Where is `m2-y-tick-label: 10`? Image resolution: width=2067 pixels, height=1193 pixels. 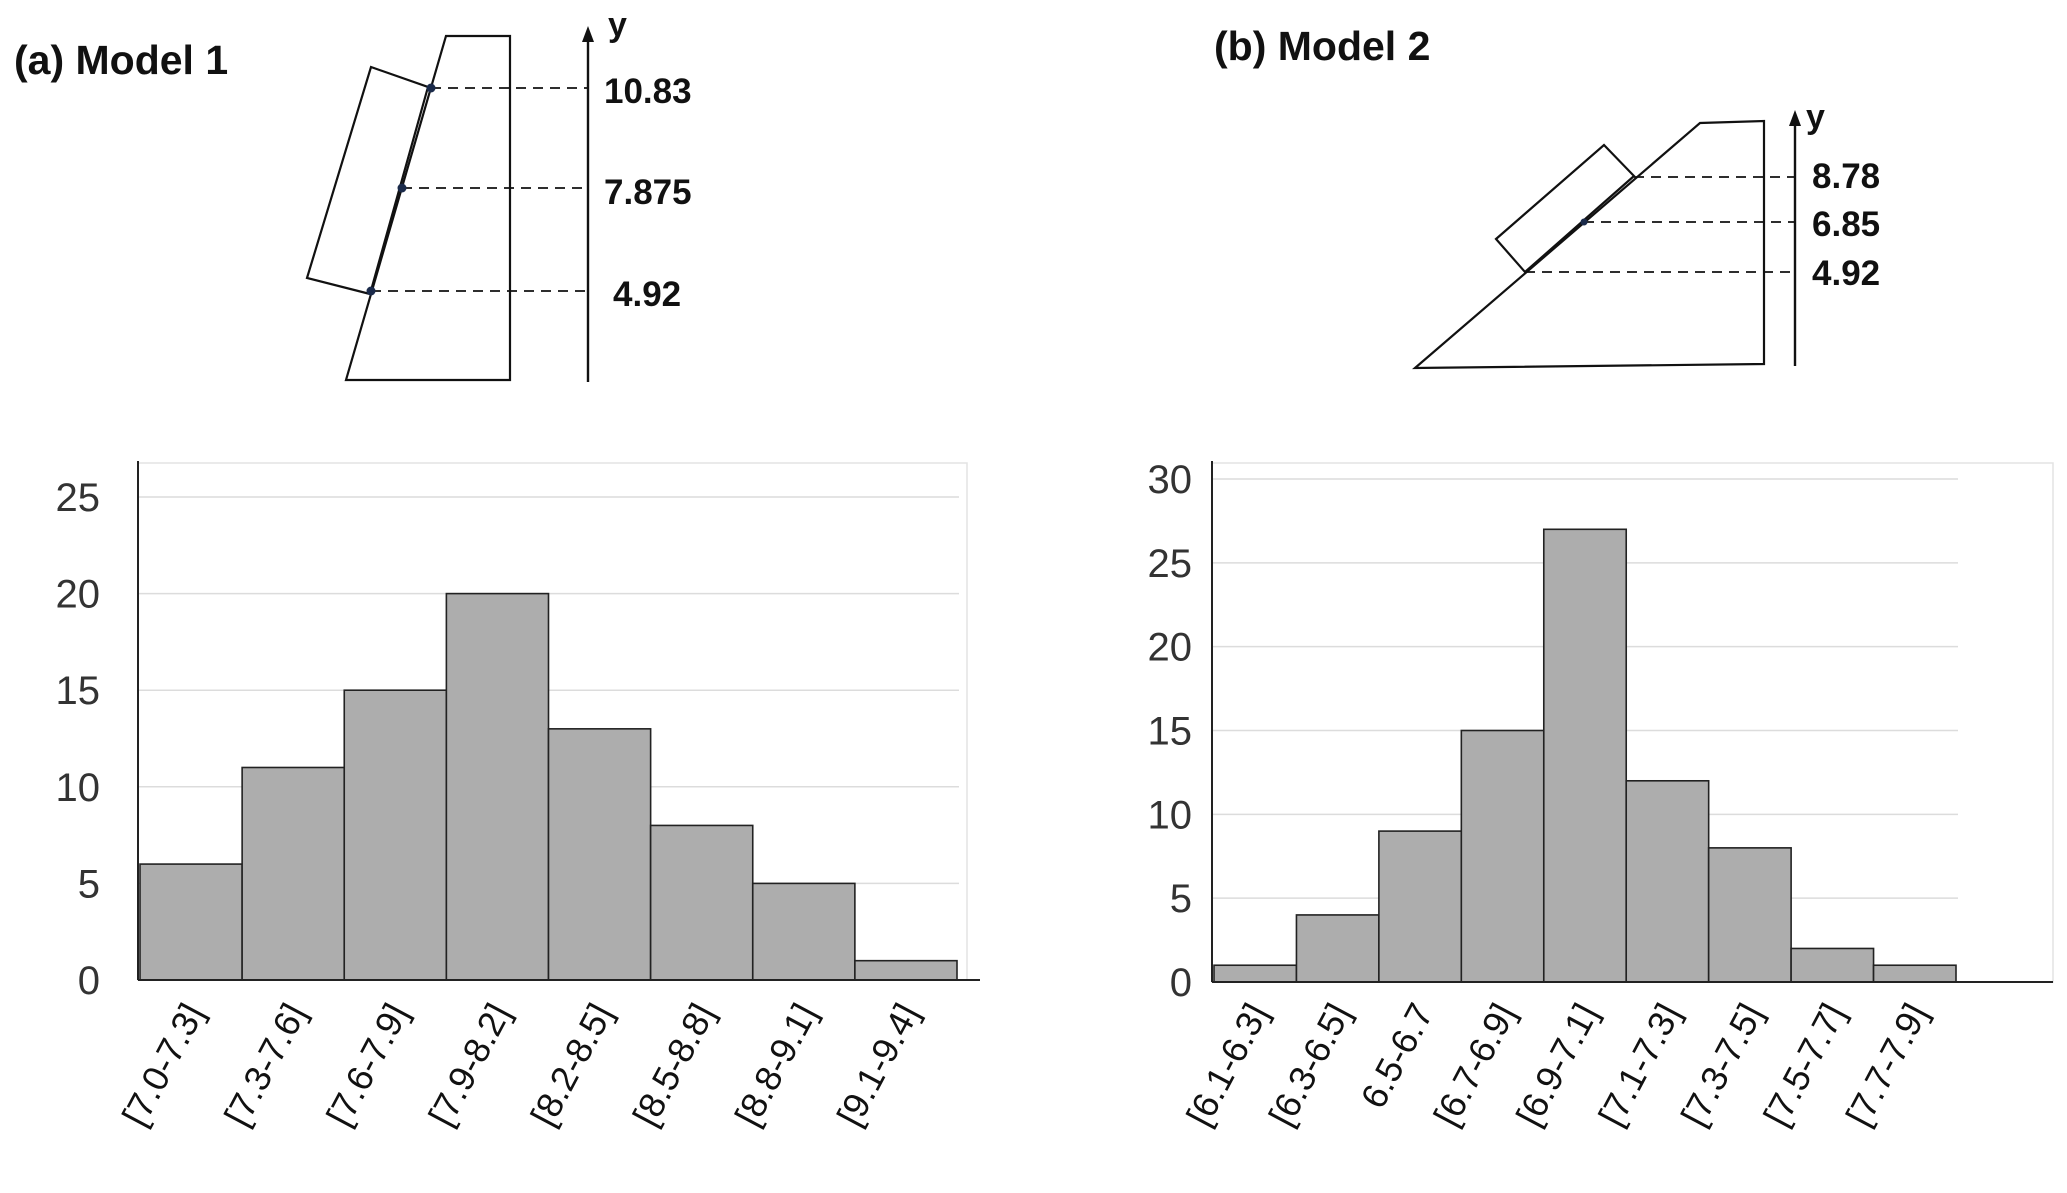
m2-y-tick-label: 10 is located at coordinates (1170, 815).